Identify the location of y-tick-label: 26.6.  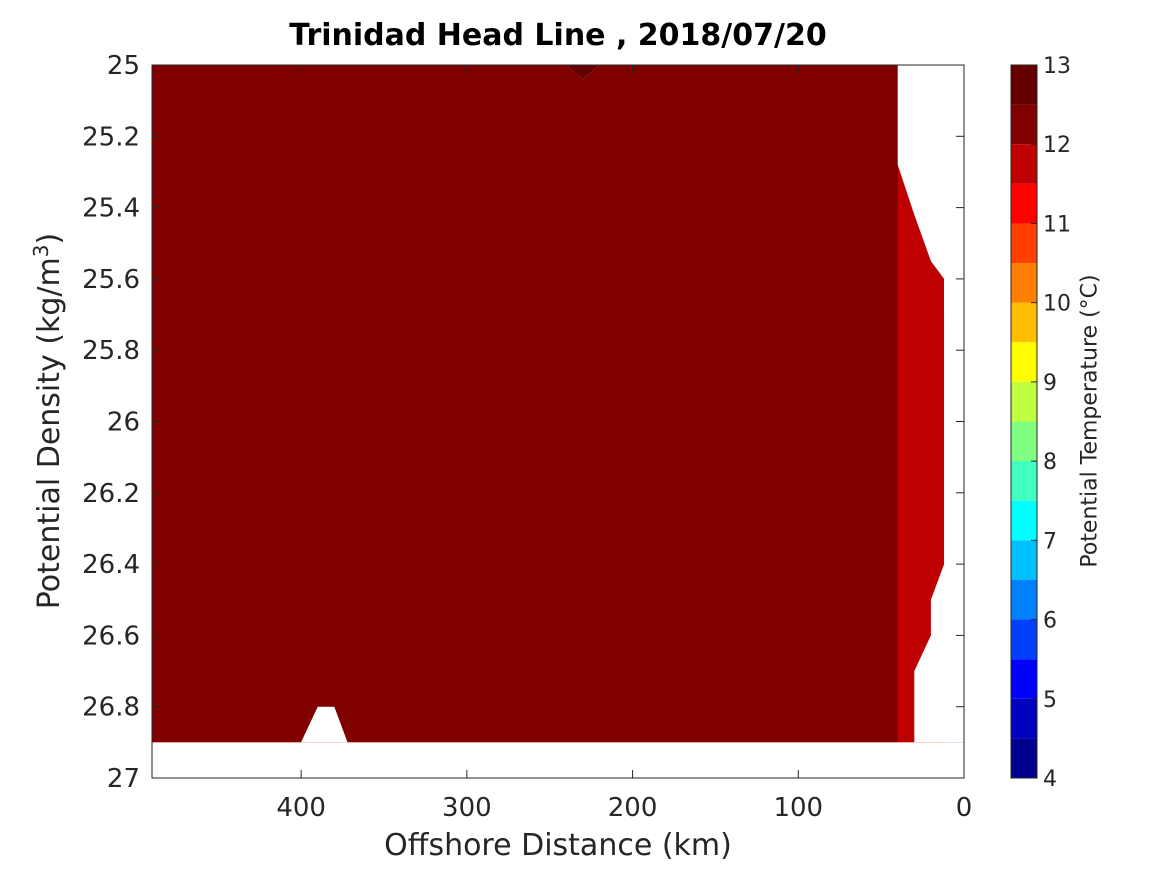
(111, 636).